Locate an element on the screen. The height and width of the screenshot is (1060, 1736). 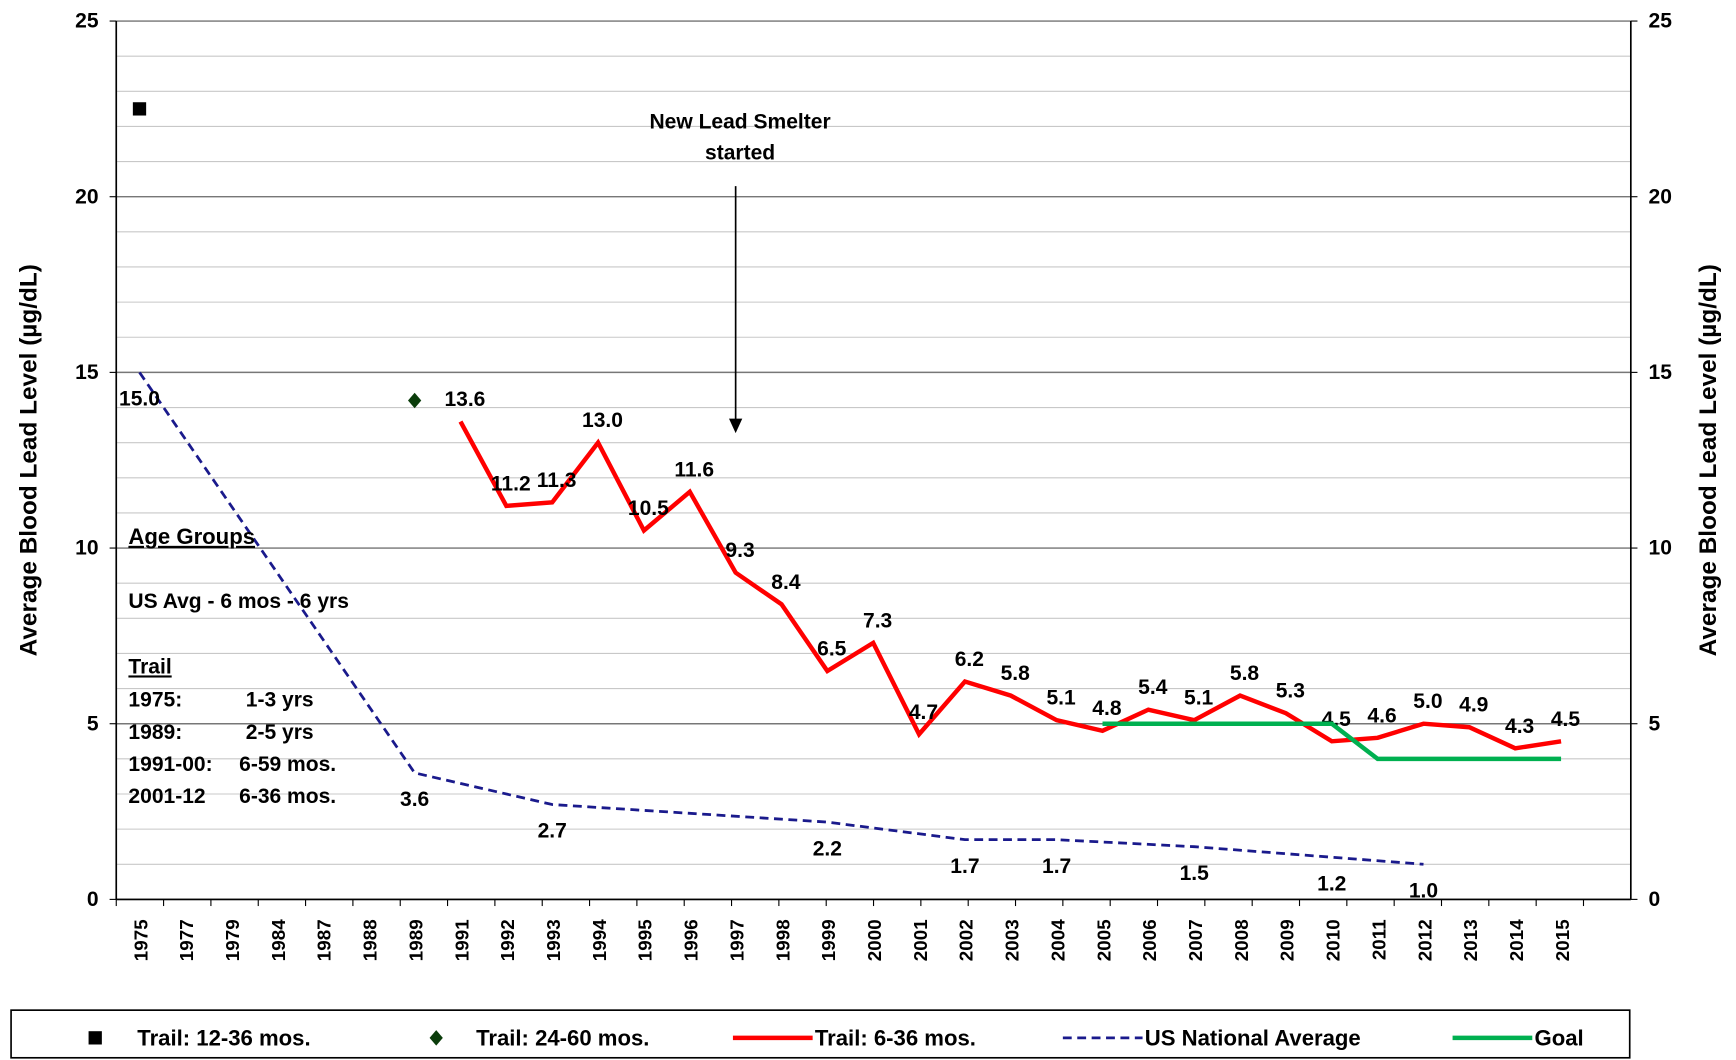
annotation: started is located at coordinates (740, 152).